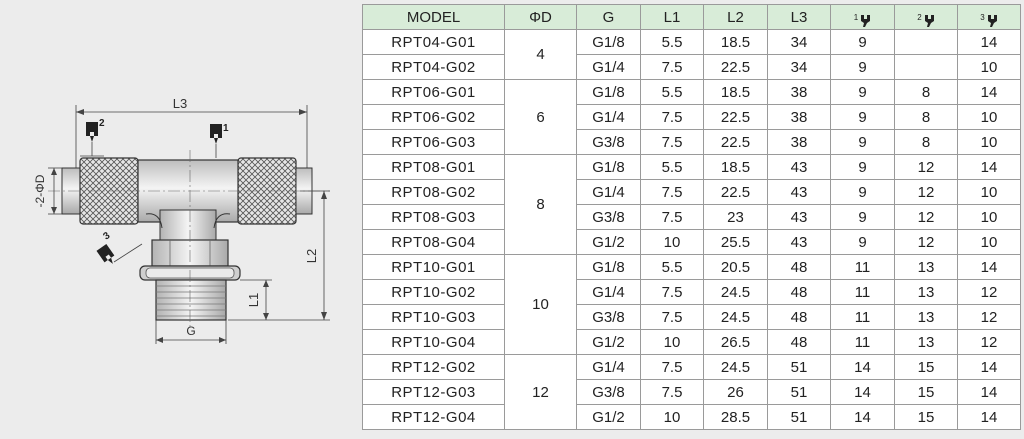 The width and height of the screenshot is (1024, 439). I want to click on table-row: RPT12-G02 12 G1/4 7.5 24.5 51 14 15 14, so click(691, 392).